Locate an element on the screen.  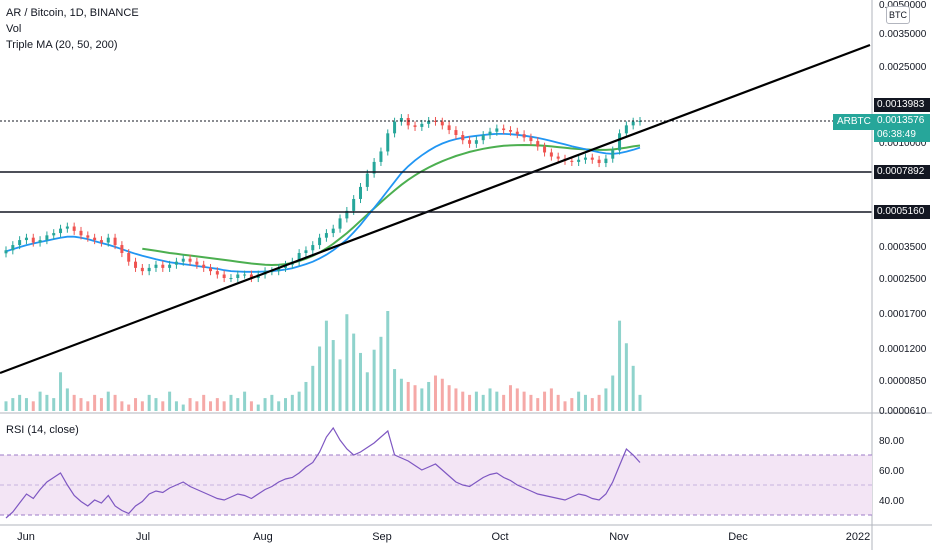
time-axis-label: Oct is located at coordinates (499, 537).